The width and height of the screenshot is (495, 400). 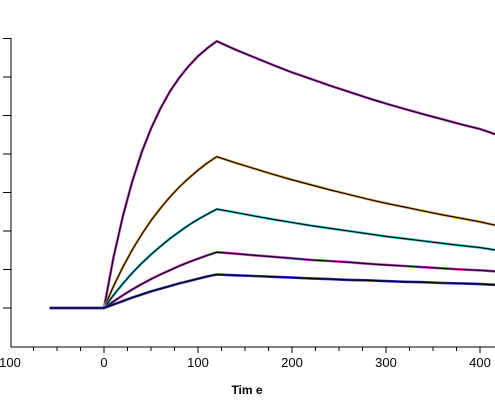 I want to click on y-axis, so click(x=7, y=192).